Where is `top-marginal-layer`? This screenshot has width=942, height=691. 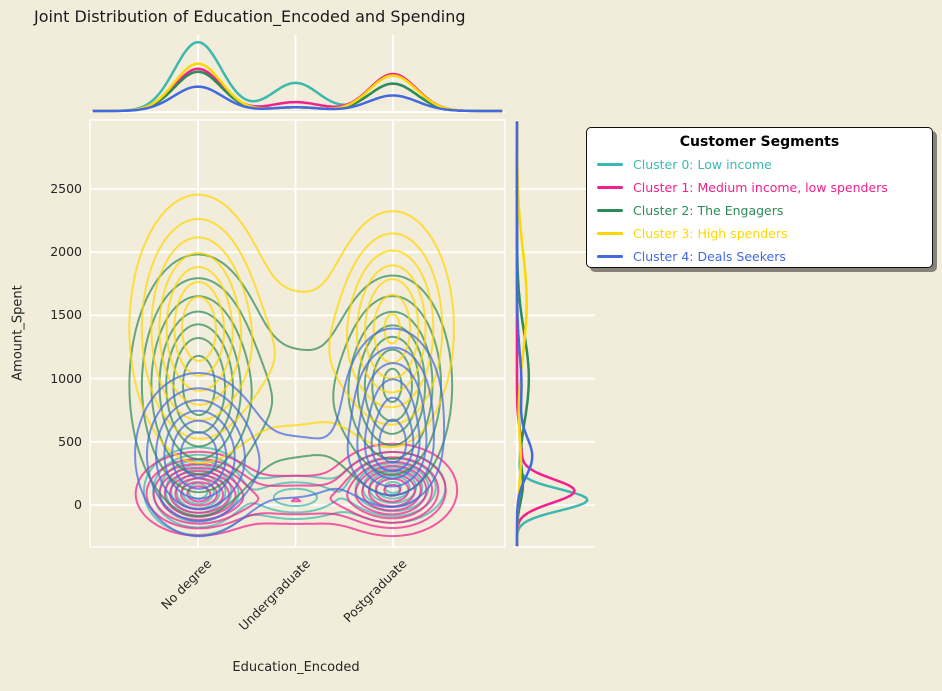
top-marginal-layer is located at coordinates (297, 76).